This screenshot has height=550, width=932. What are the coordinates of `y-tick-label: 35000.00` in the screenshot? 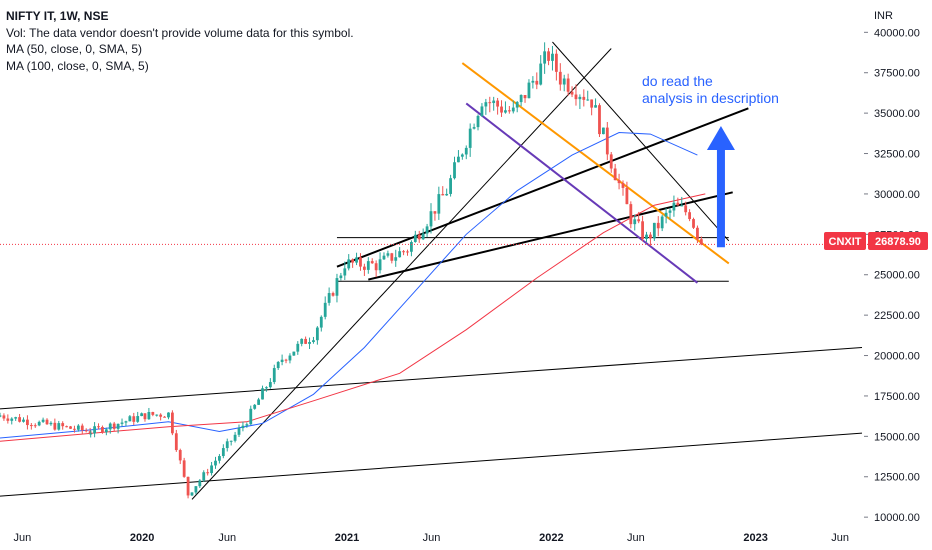 It's located at (897, 114).